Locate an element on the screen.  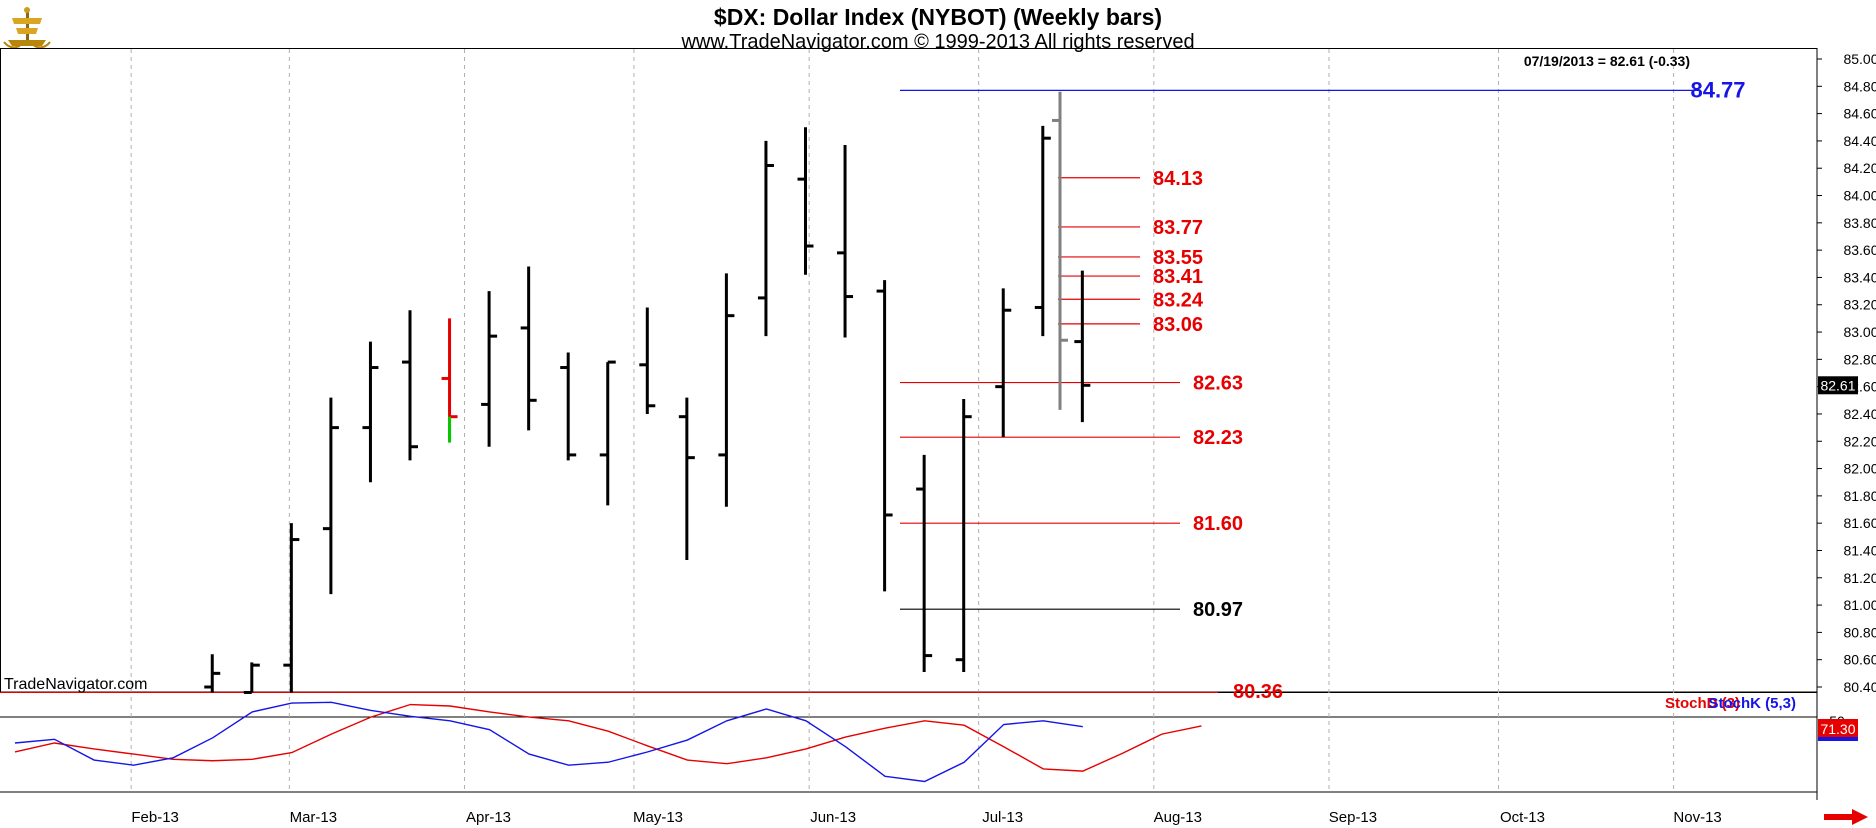
stoch-last-value: 71.30 is located at coordinates (1837, 729).